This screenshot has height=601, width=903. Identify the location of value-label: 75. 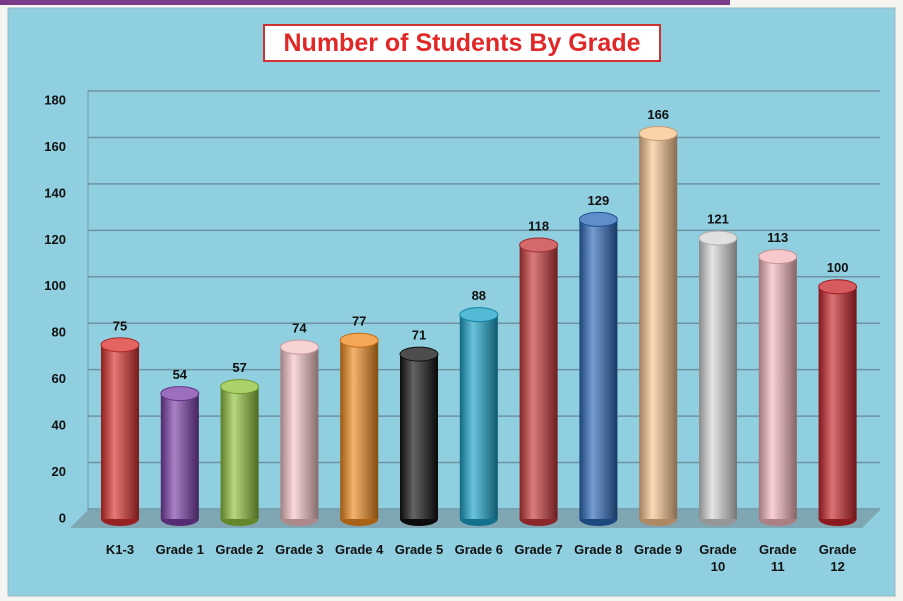
(120, 325).